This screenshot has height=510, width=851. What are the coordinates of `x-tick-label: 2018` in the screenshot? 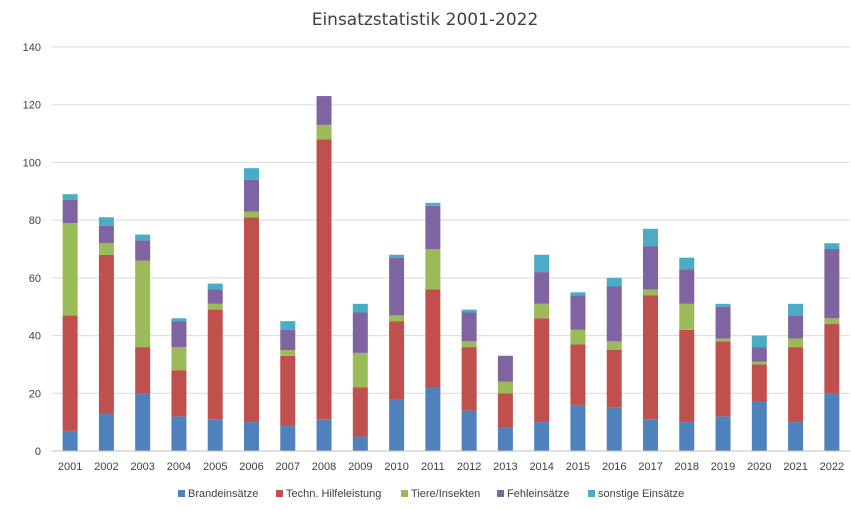 It's located at (687, 467).